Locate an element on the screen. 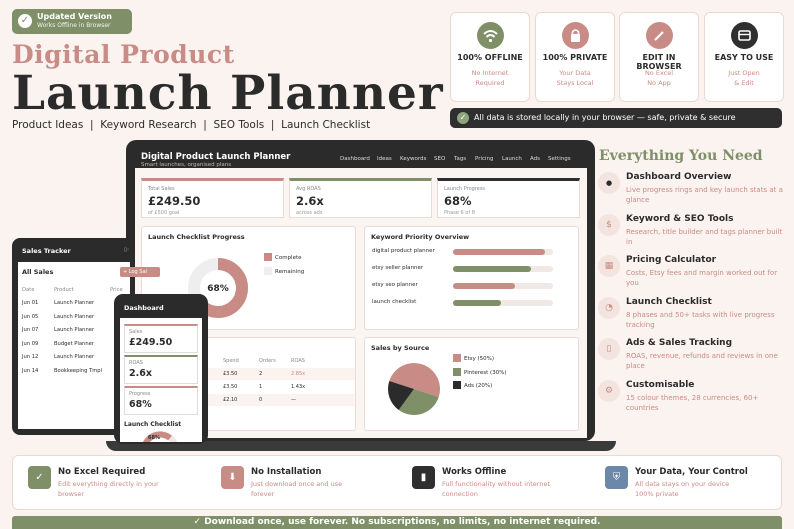 Image resolution: width=794 pixels, height=529 pixels. column-header: Spend is located at coordinates (231, 361).